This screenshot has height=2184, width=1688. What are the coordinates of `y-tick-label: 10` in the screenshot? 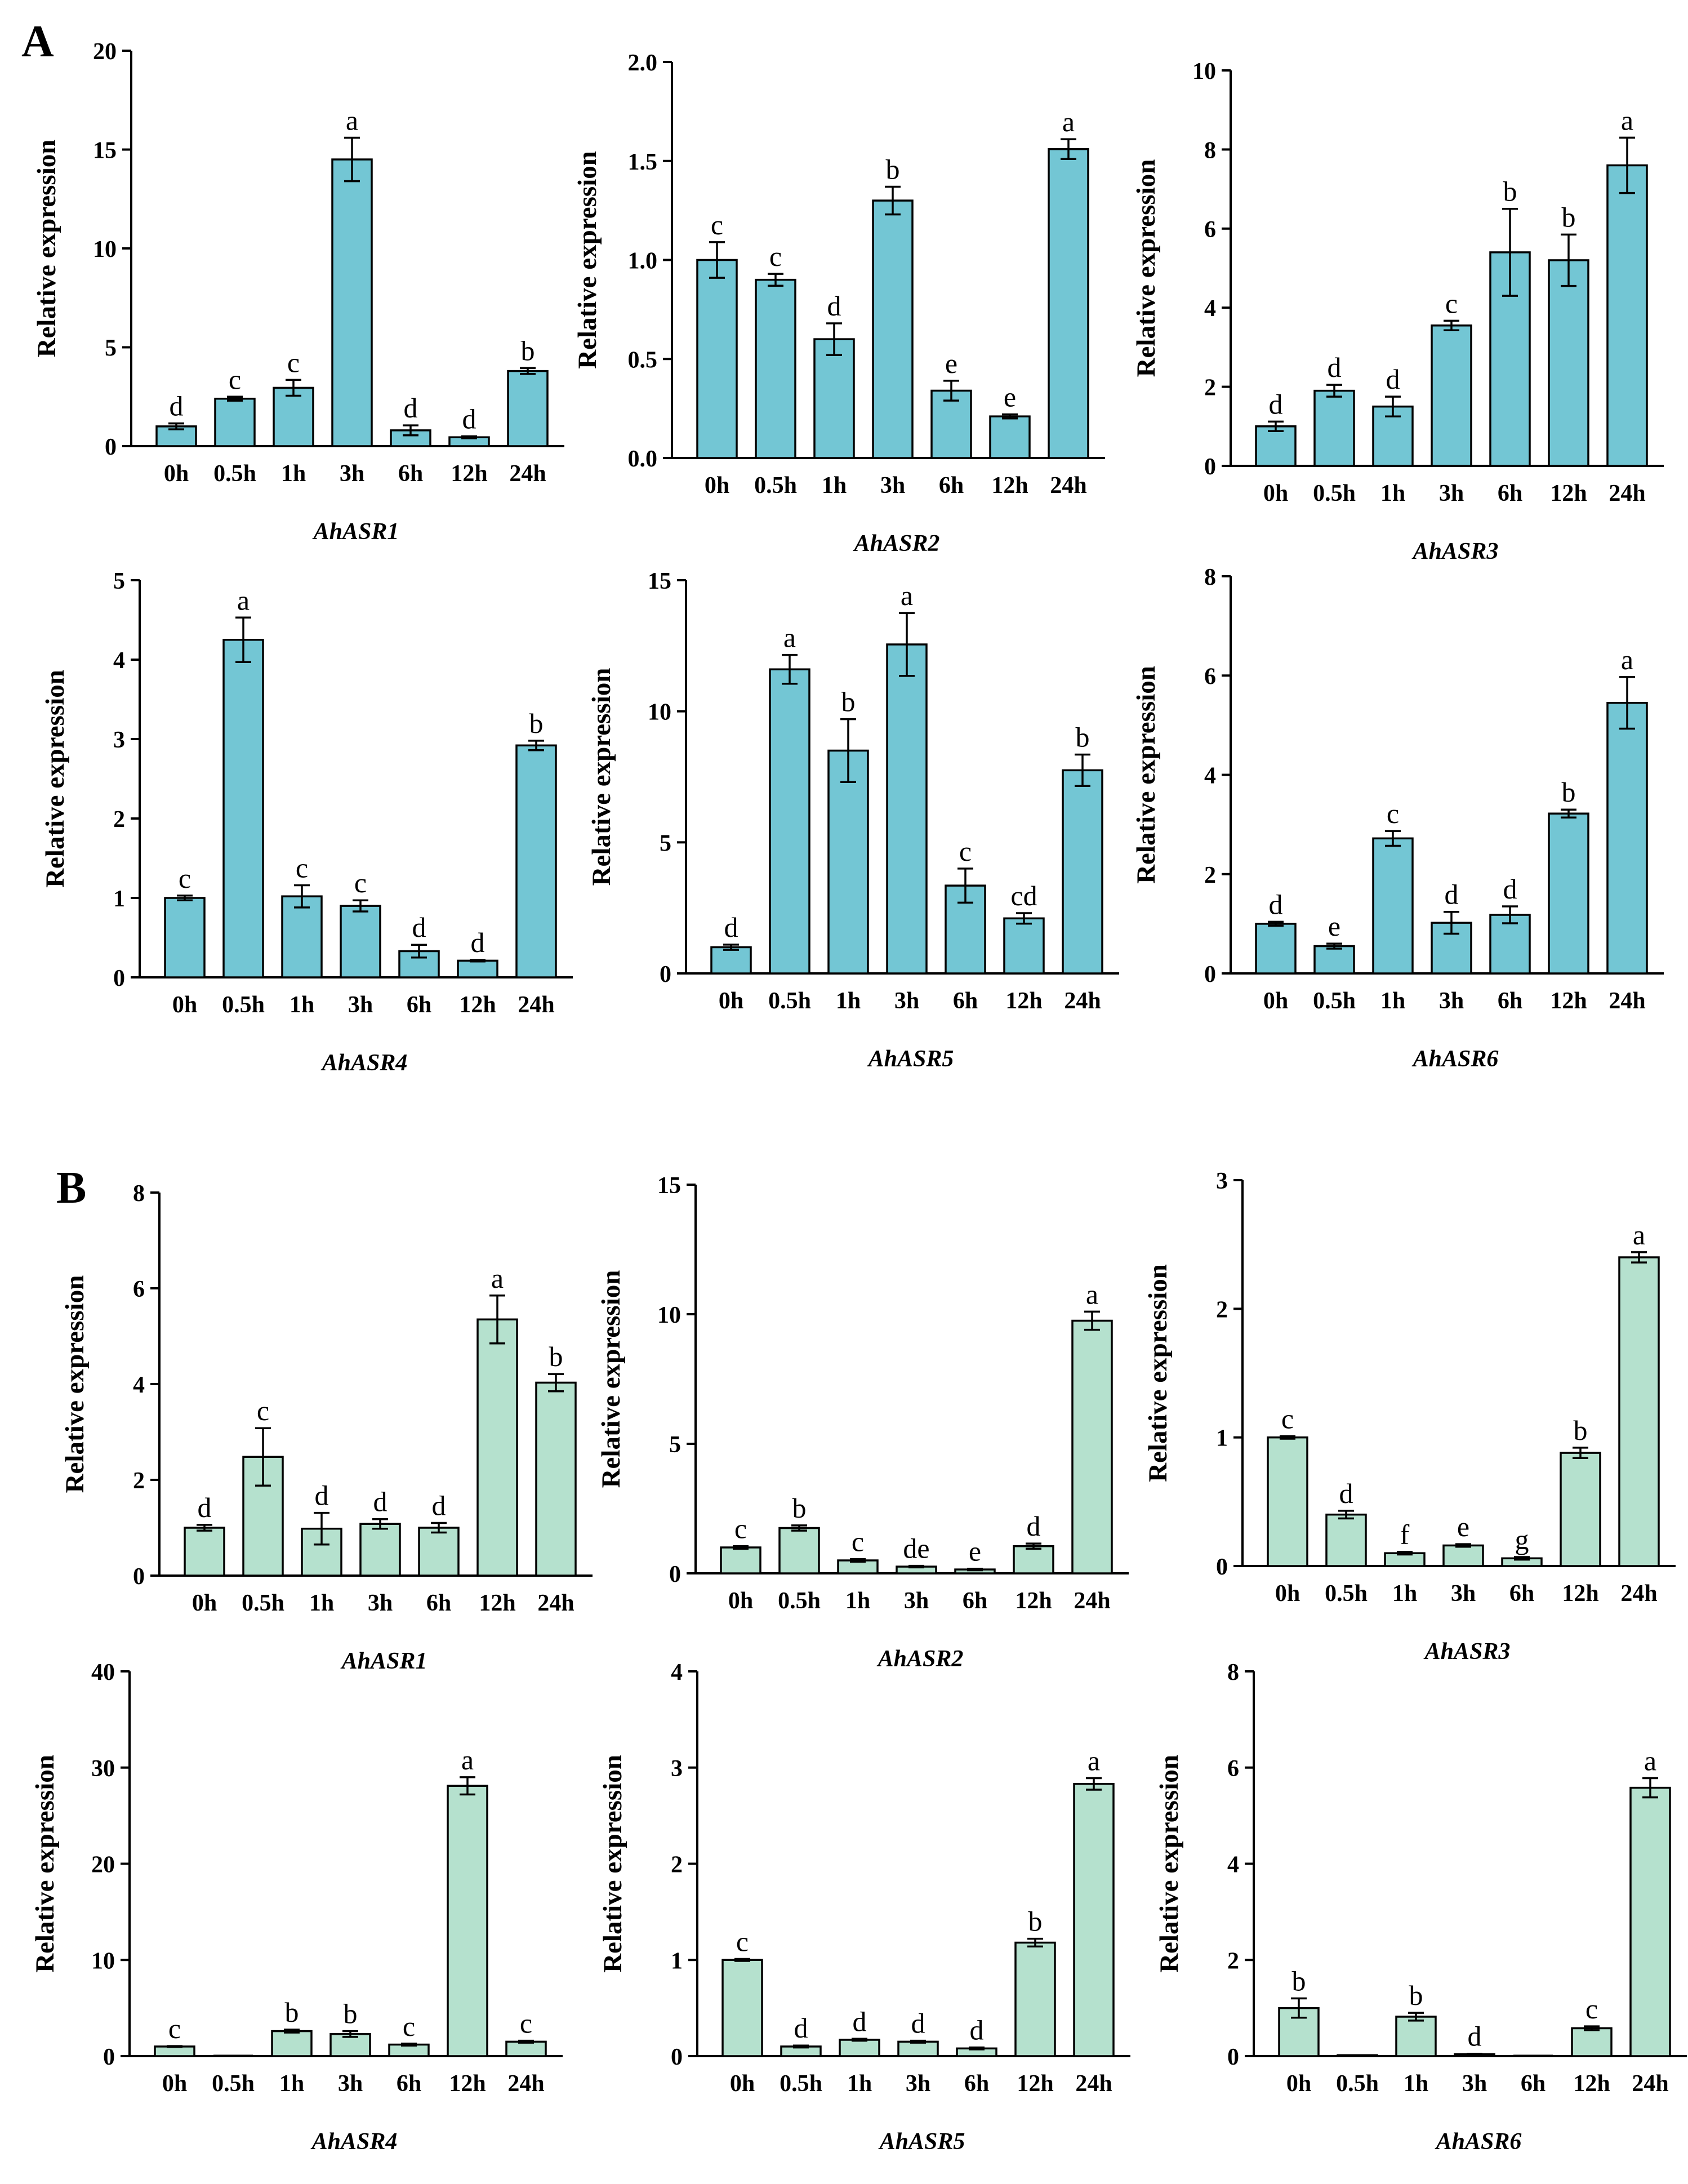 It's located at (659, 713).